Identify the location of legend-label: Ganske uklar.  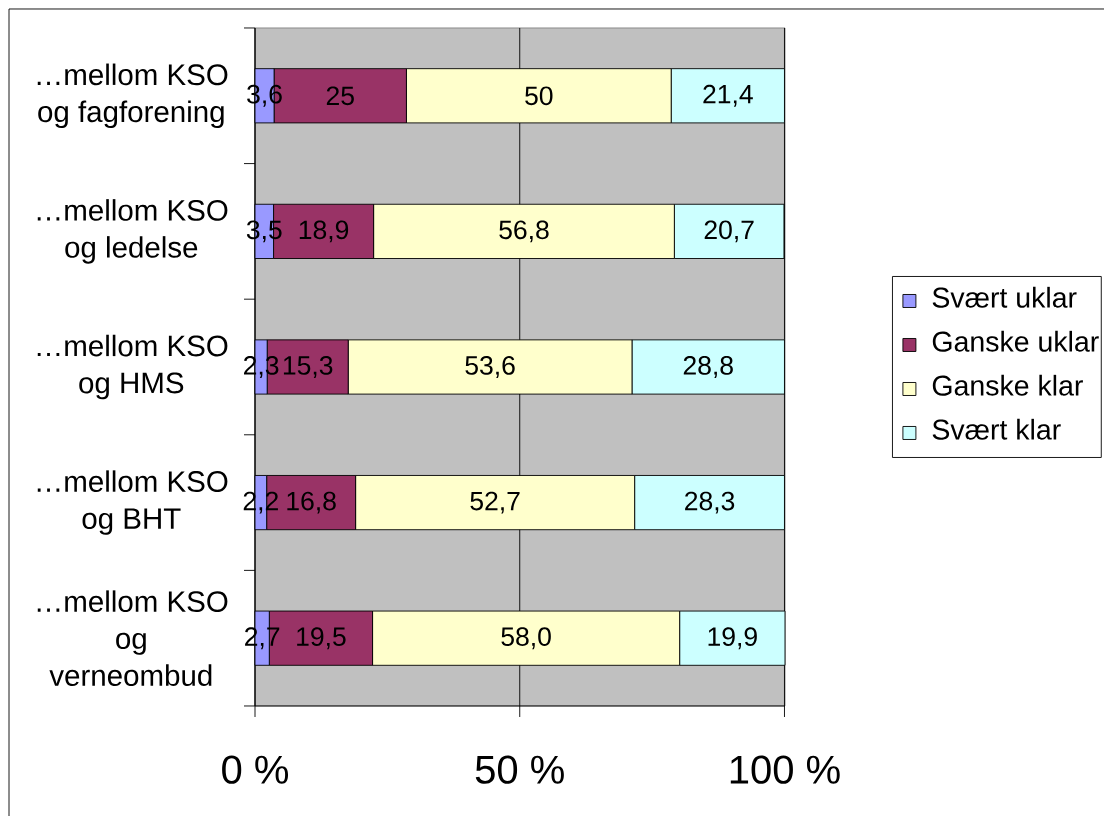
(1015, 341).